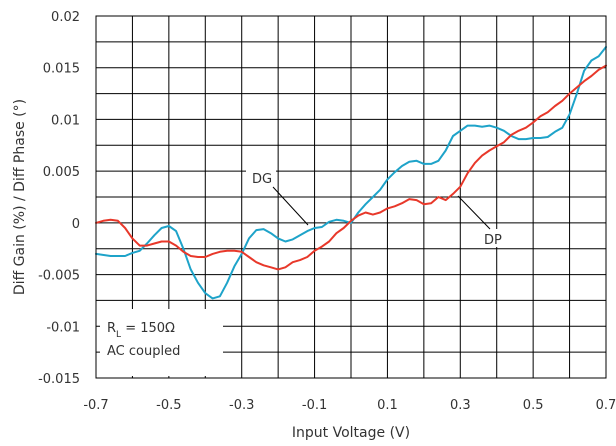 This screenshot has width=616, height=446. What do you see at coordinates (161, 342) in the screenshot?
I see `conditions-box` at bounding box center [161, 342].